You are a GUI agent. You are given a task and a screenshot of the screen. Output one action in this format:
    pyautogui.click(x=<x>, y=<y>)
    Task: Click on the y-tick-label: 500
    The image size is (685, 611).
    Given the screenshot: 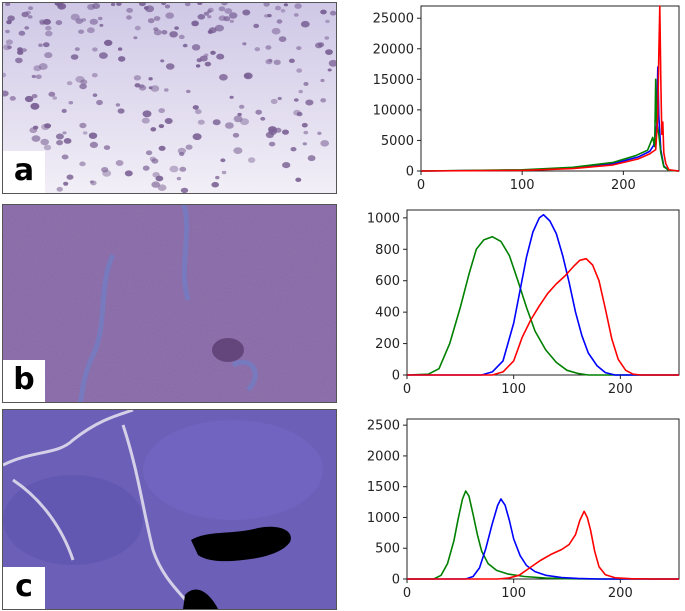 What is the action you would take?
    pyautogui.click(x=387, y=549)
    